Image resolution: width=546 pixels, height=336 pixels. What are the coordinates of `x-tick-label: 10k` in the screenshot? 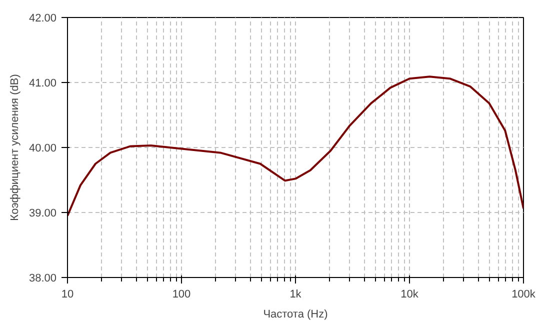 It's located at (409, 294).